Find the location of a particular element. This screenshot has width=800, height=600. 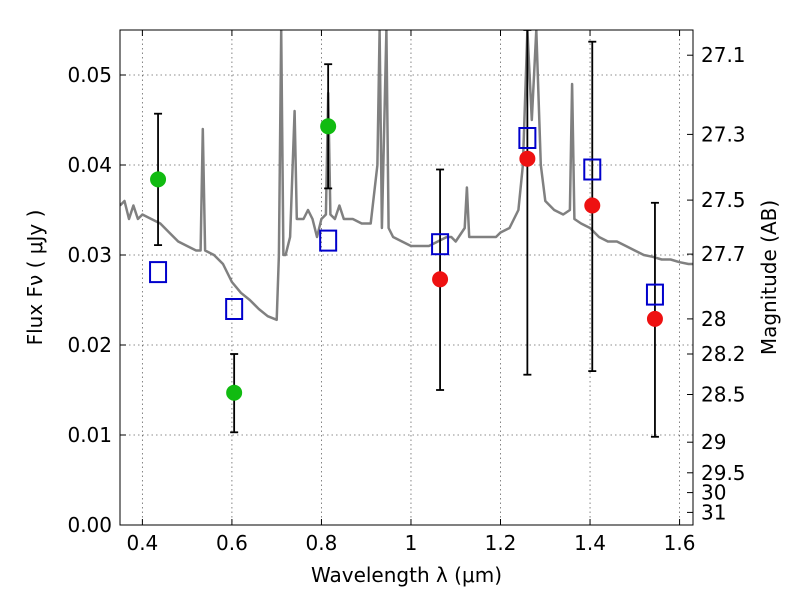

y-tick-label: 0.02 is located at coordinates (89, 345).